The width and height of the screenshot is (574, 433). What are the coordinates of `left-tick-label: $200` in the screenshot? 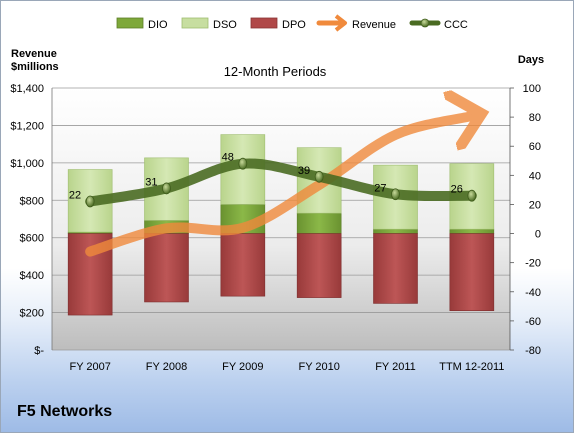 It's located at (32, 314).